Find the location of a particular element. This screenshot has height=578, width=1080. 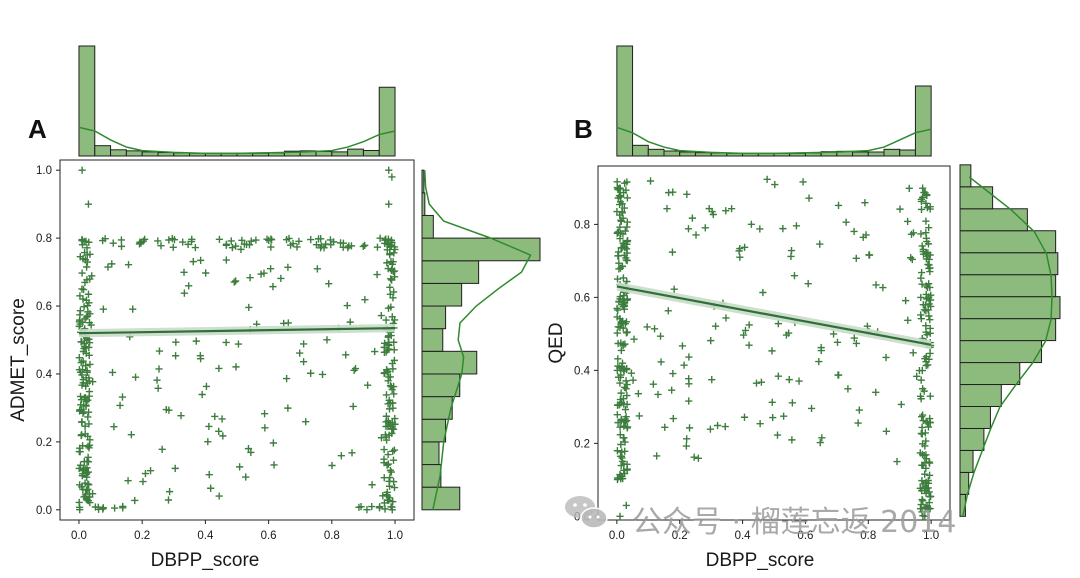

panel-a-x-tick-label: 0.4 is located at coordinates (205, 536).